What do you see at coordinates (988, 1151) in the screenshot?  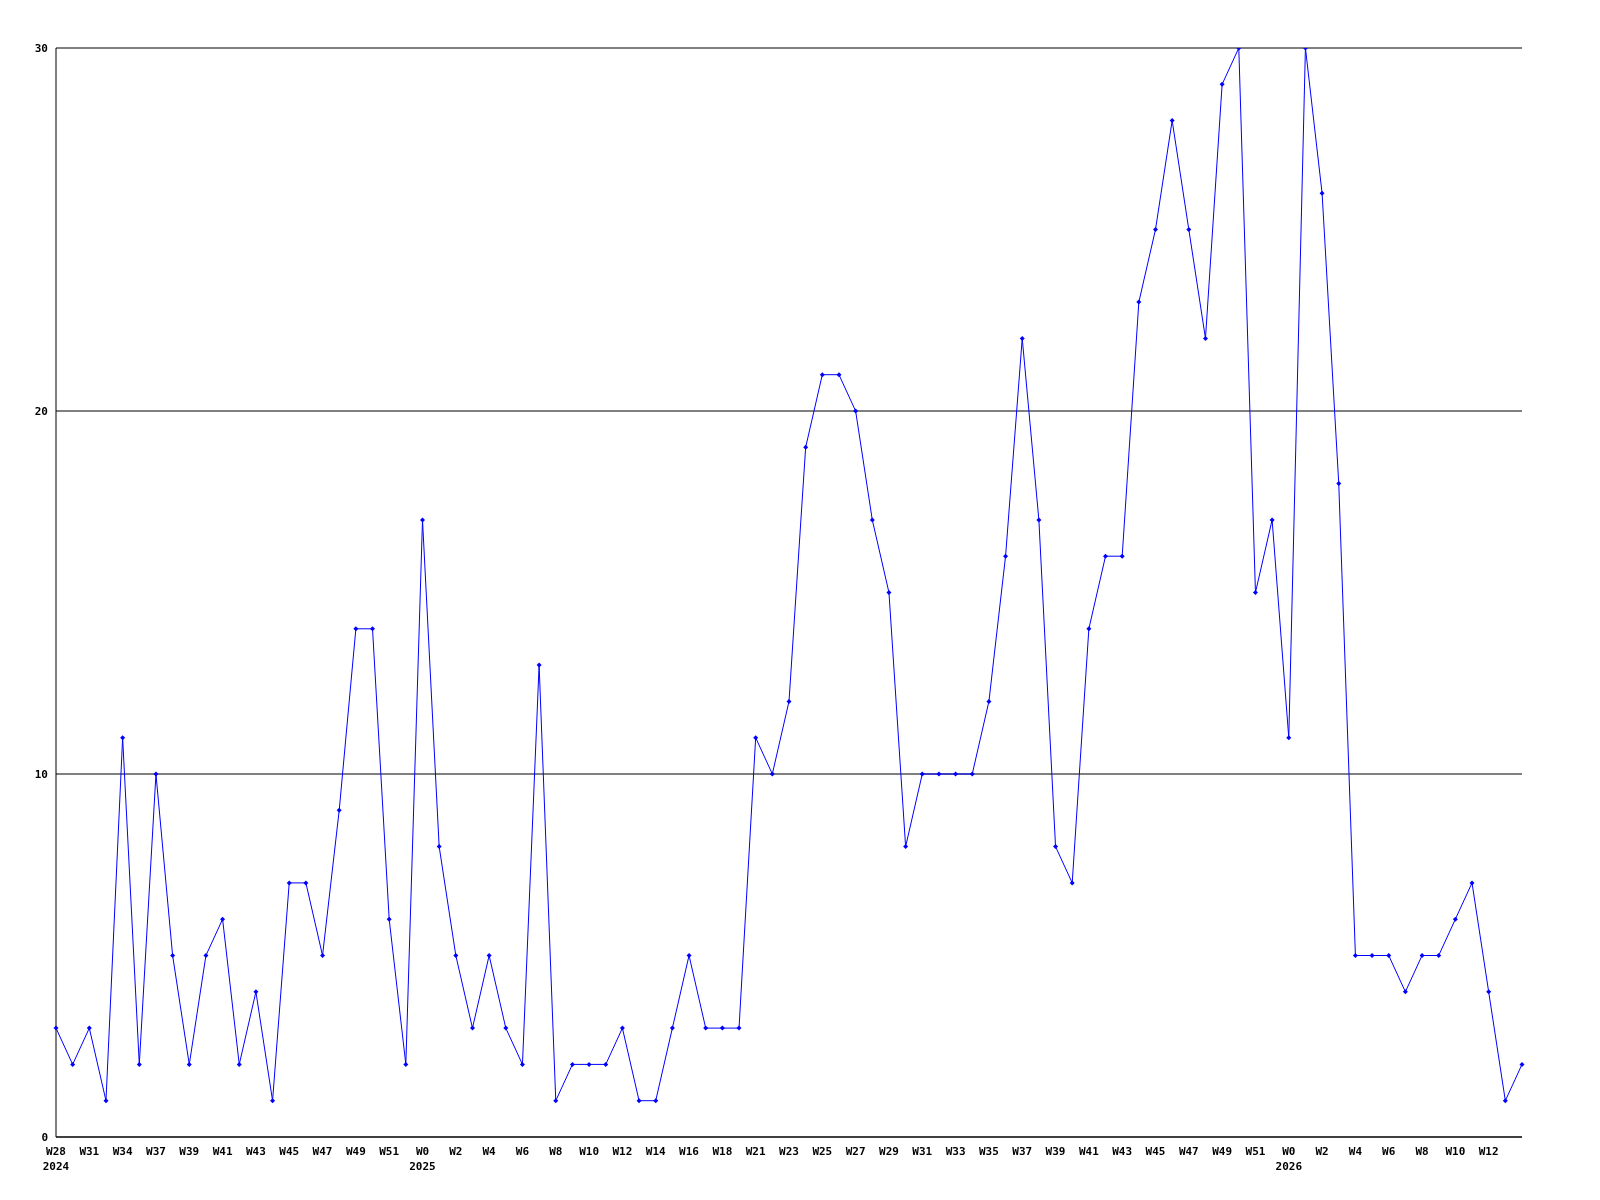 I see `x-tick-label: W35` at bounding box center [988, 1151].